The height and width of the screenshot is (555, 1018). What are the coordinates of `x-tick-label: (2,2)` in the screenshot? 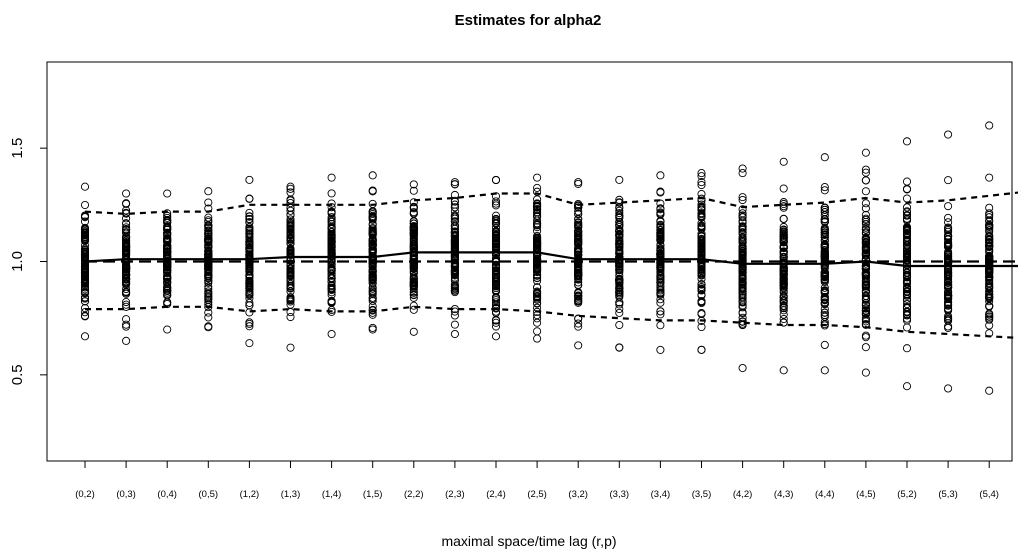 It's located at (414, 494).